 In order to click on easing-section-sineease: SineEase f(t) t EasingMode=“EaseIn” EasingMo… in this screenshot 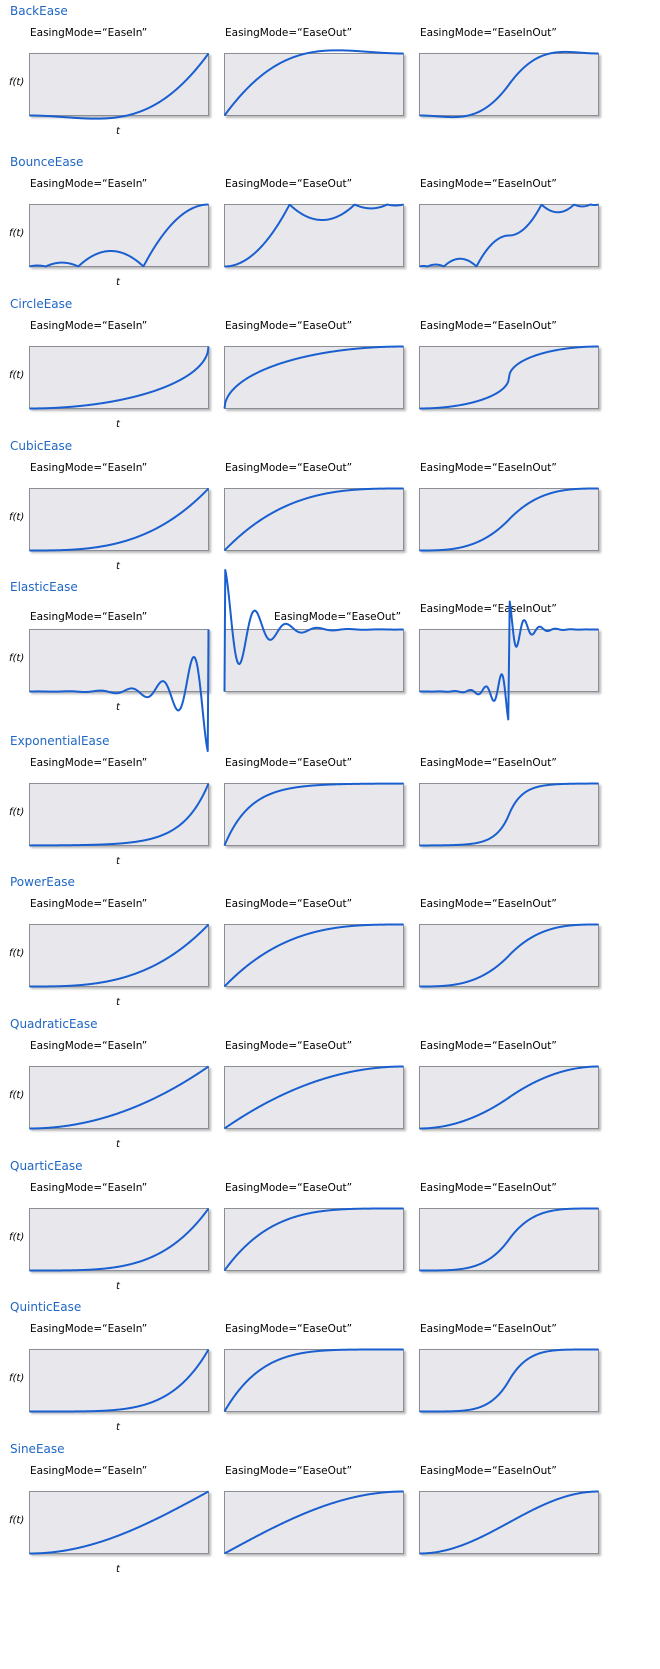, I will do `click(330, 1512)`.